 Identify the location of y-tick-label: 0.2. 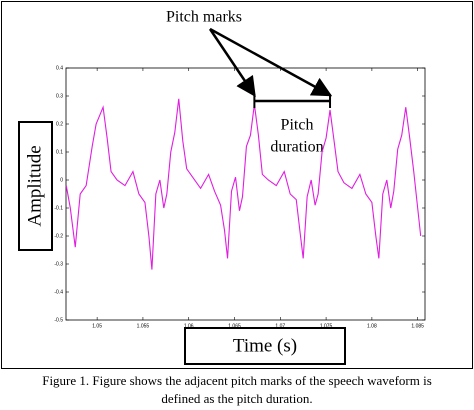
(59, 124).